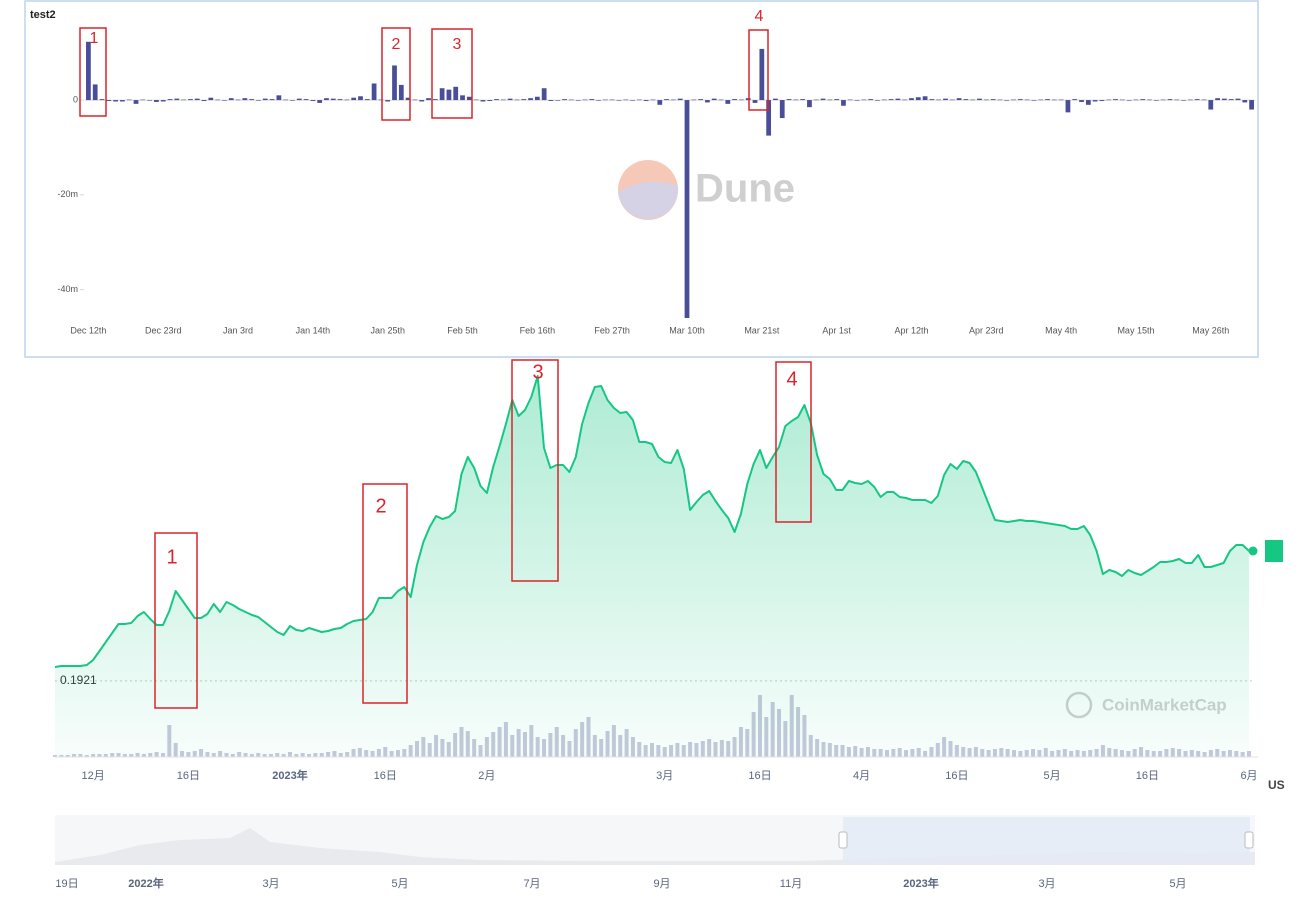 The width and height of the screenshot is (1303, 904). I want to click on watermark-logo, so click(648, 200).